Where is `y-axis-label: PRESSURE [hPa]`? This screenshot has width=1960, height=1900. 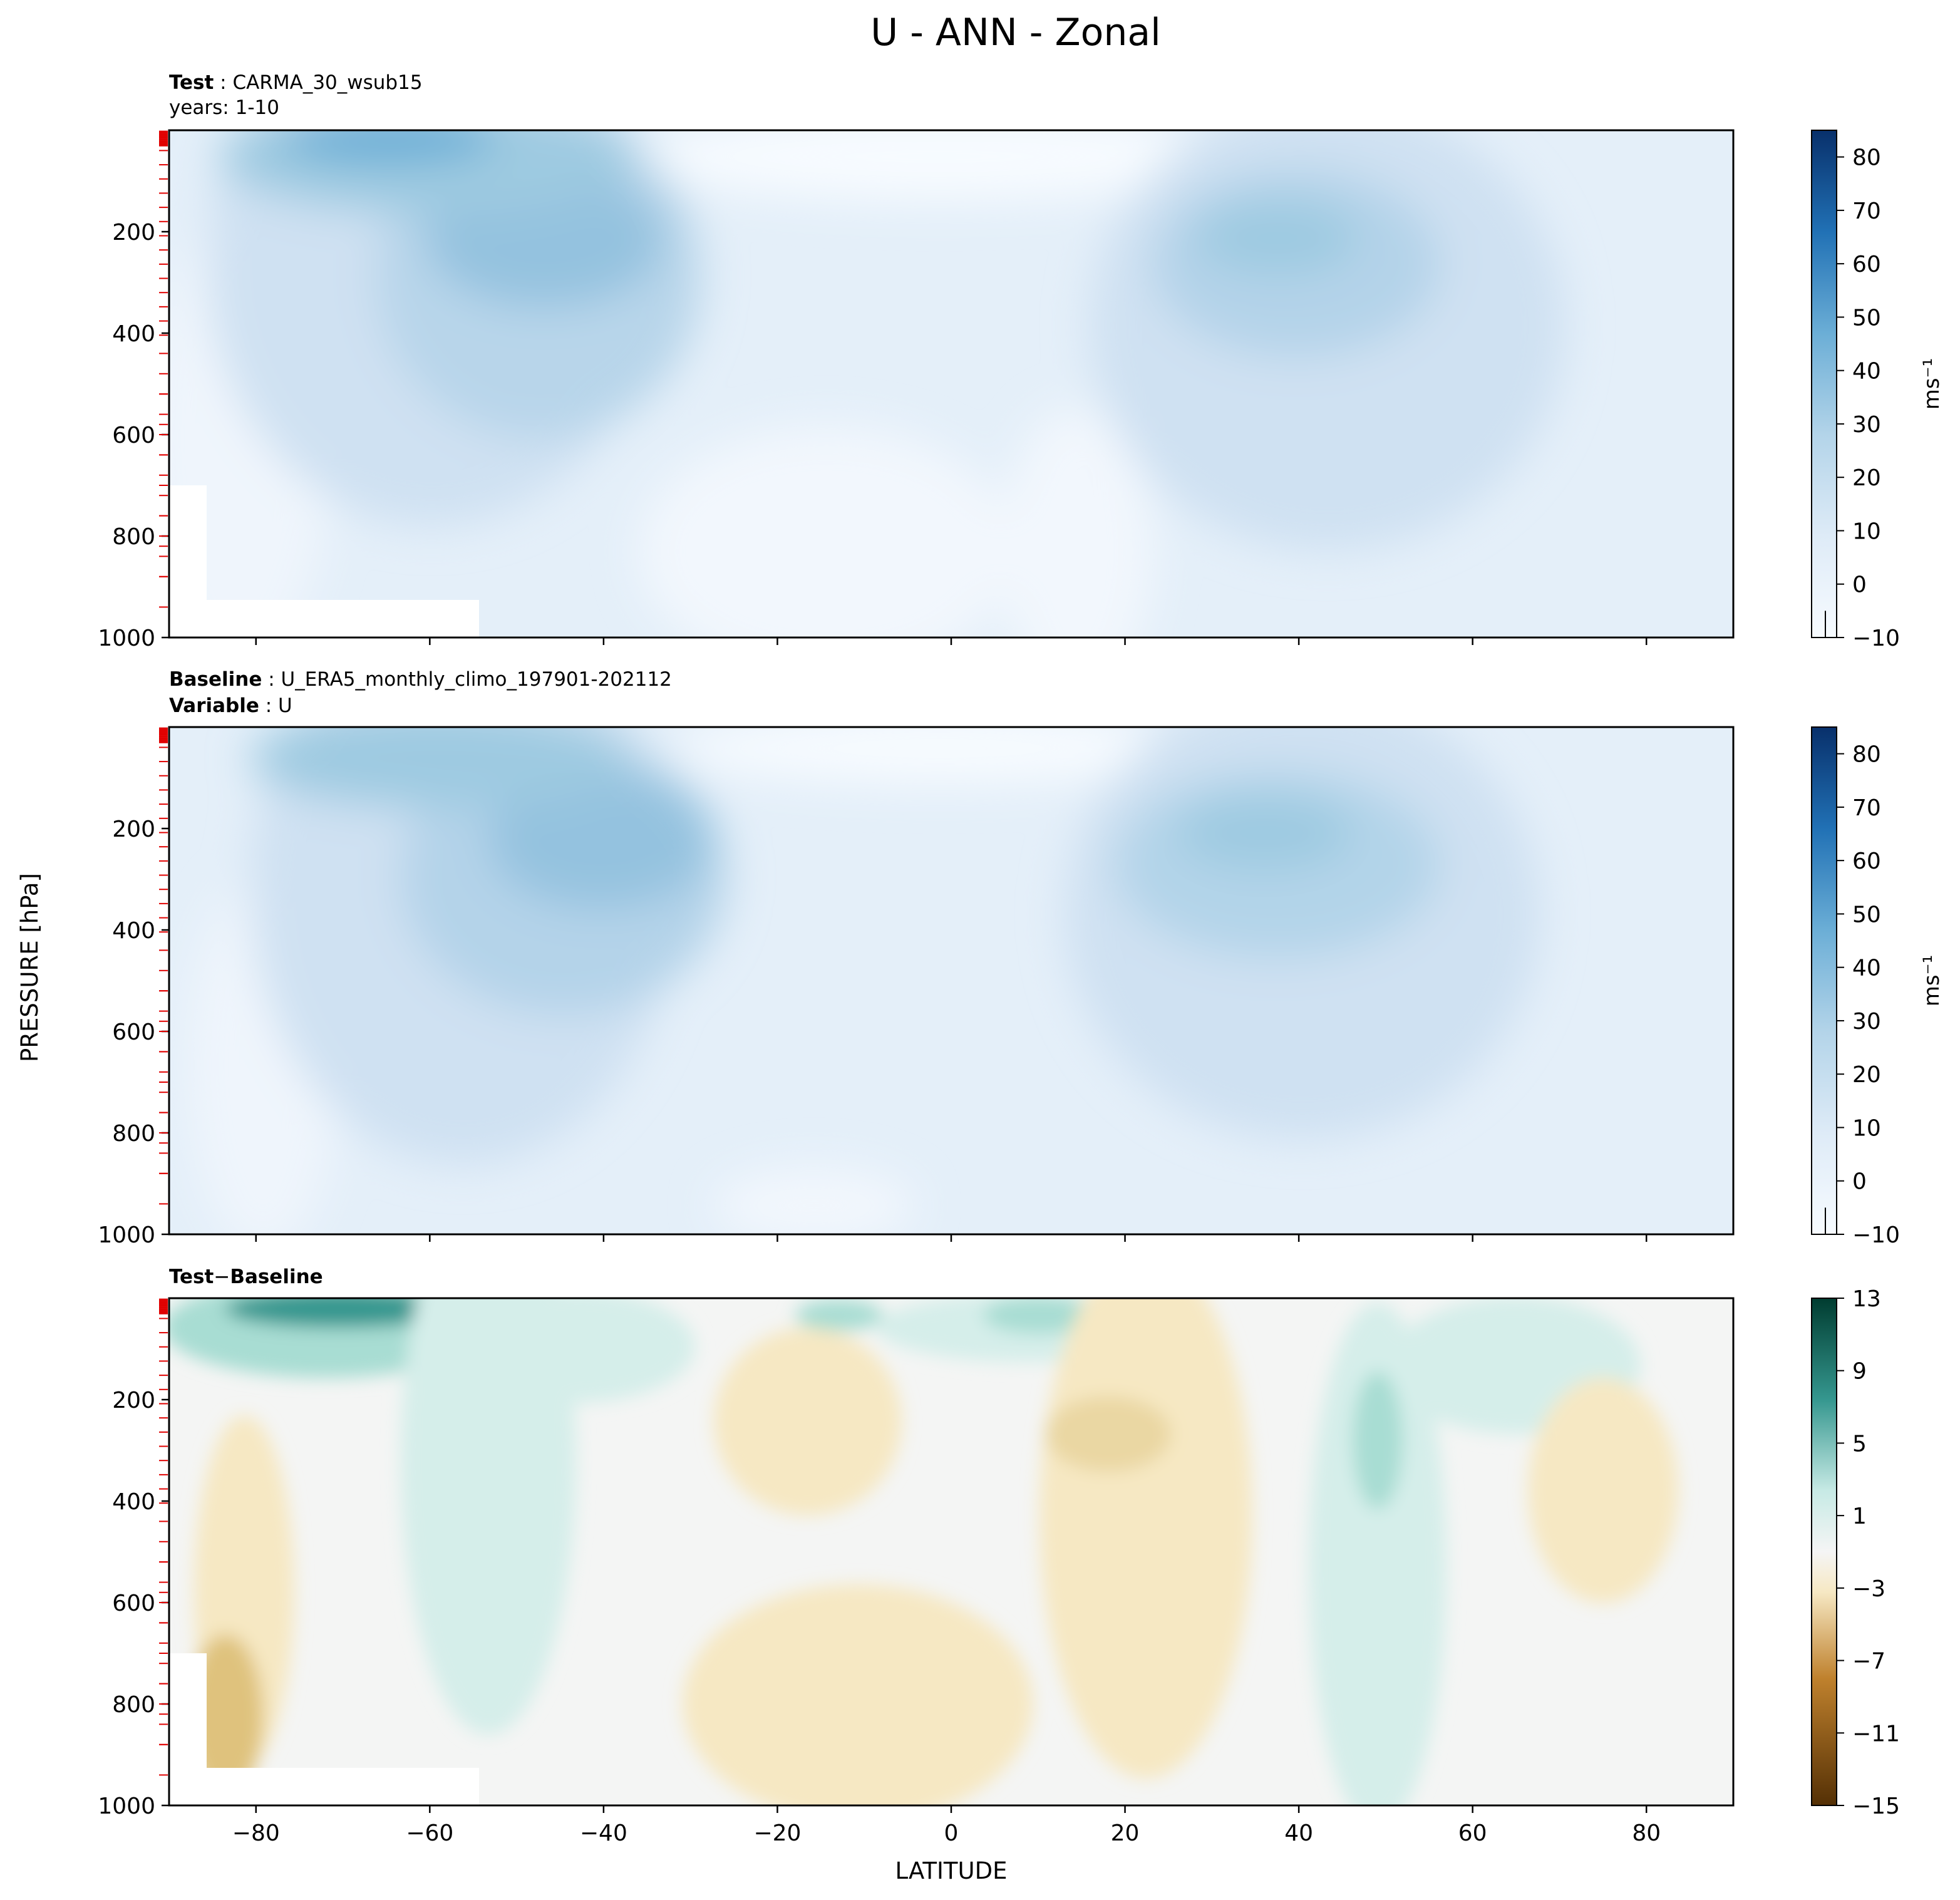
y-axis-label: PRESSURE [hPa] is located at coordinates (29, 967).